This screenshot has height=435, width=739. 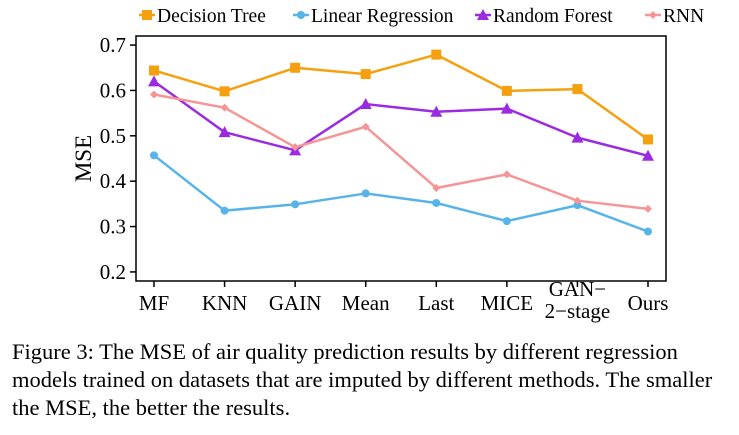 What do you see at coordinates (436, 303) in the screenshot?
I see `x-tick-label: Last` at bounding box center [436, 303].